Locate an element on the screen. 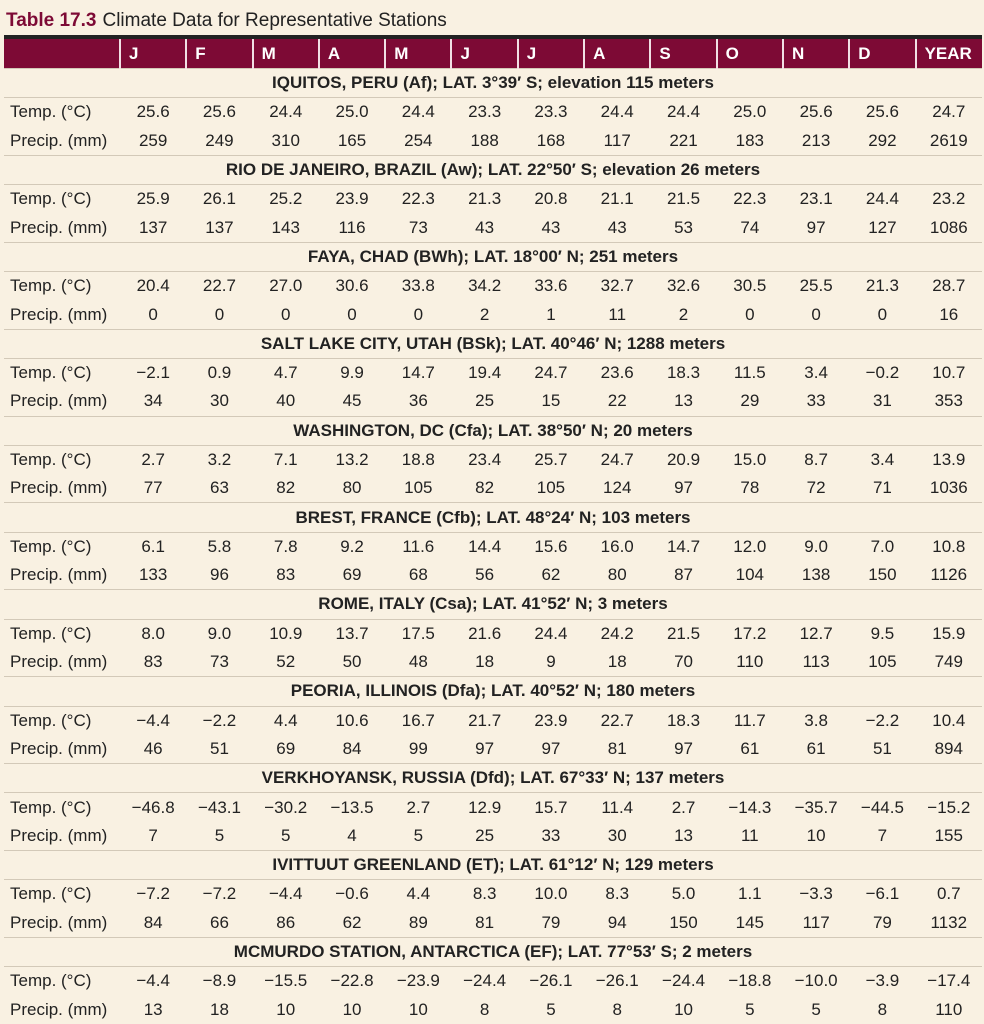 The height and width of the screenshot is (1024, 984). precip-value: 9 is located at coordinates (551, 662).